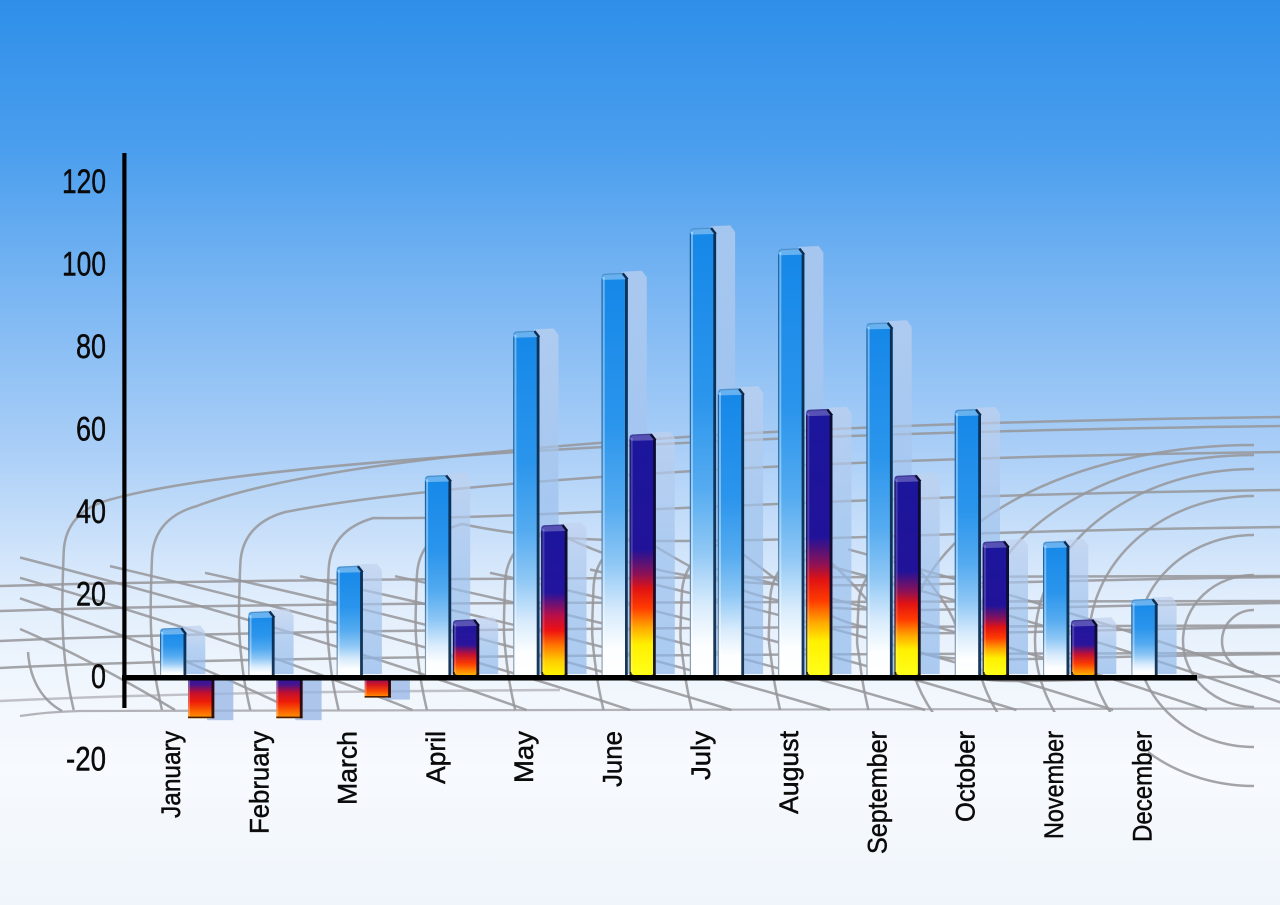 Image resolution: width=1280 pixels, height=905 pixels. I want to click on svg-text: 120, so click(84, 182).